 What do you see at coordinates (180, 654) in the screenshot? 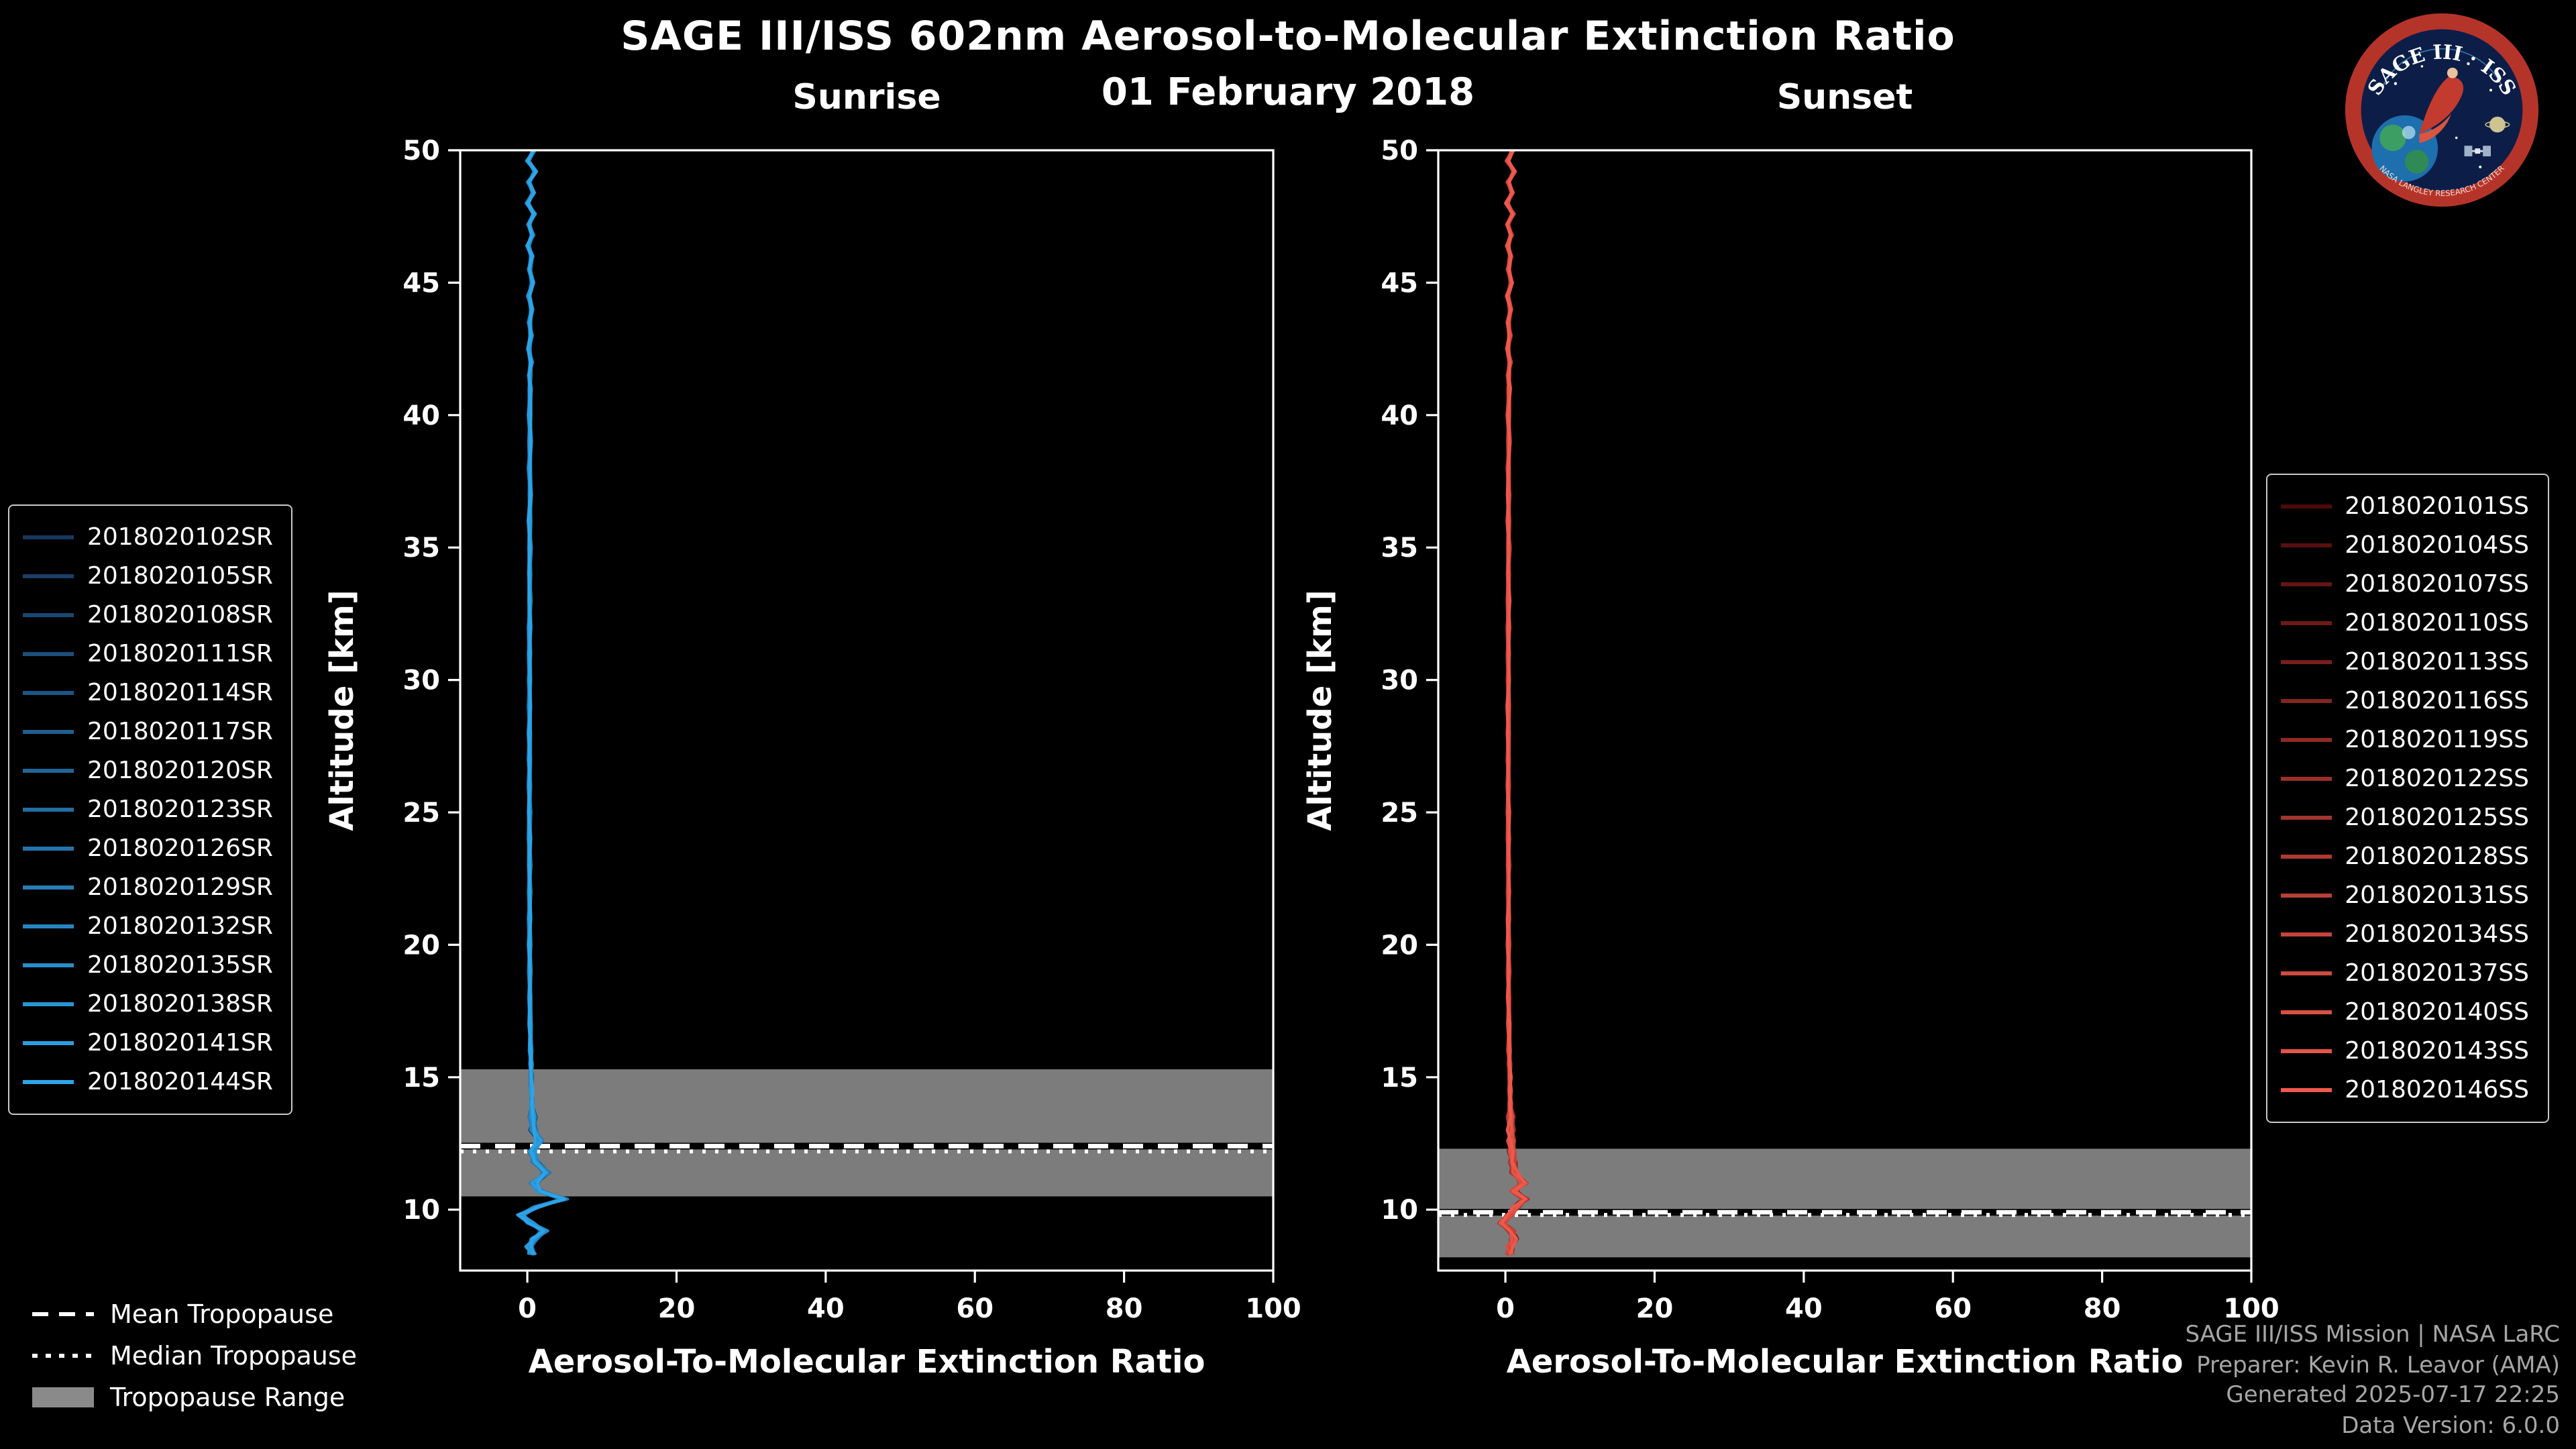
I see `series-label: 2018020111SR` at bounding box center [180, 654].